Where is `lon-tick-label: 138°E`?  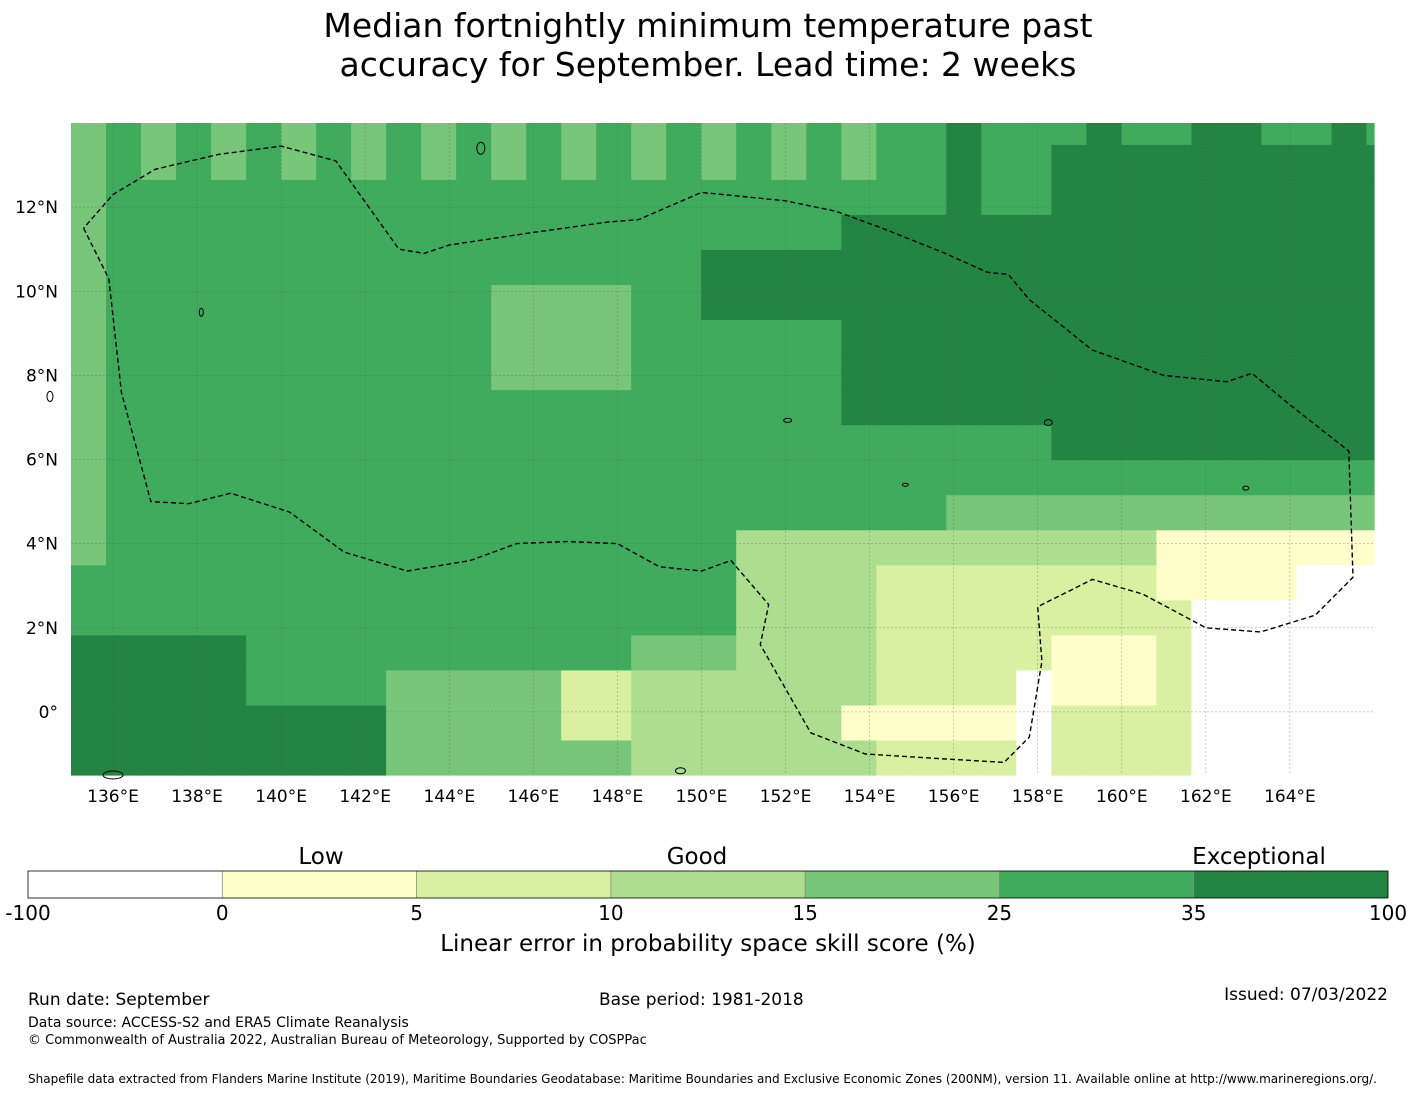 lon-tick-label: 138°E is located at coordinates (197, 797).